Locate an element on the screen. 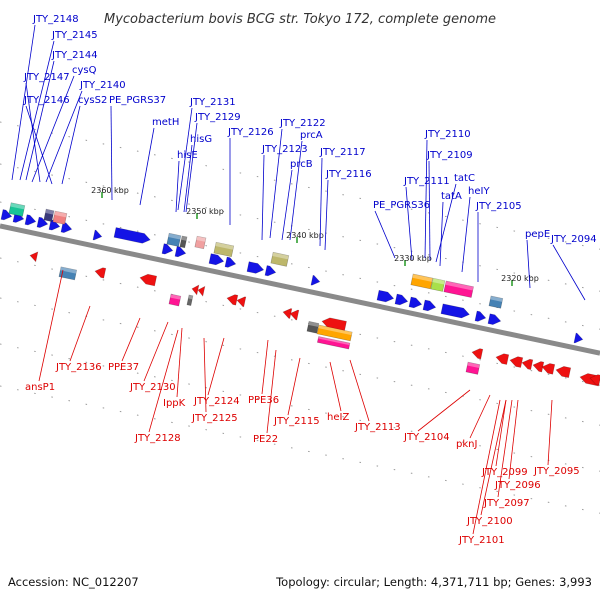 Image resolution: width=600 pixels, height=600 pixels. gene-label-forward: JTY_2116 is located at coordinates (348, 174).